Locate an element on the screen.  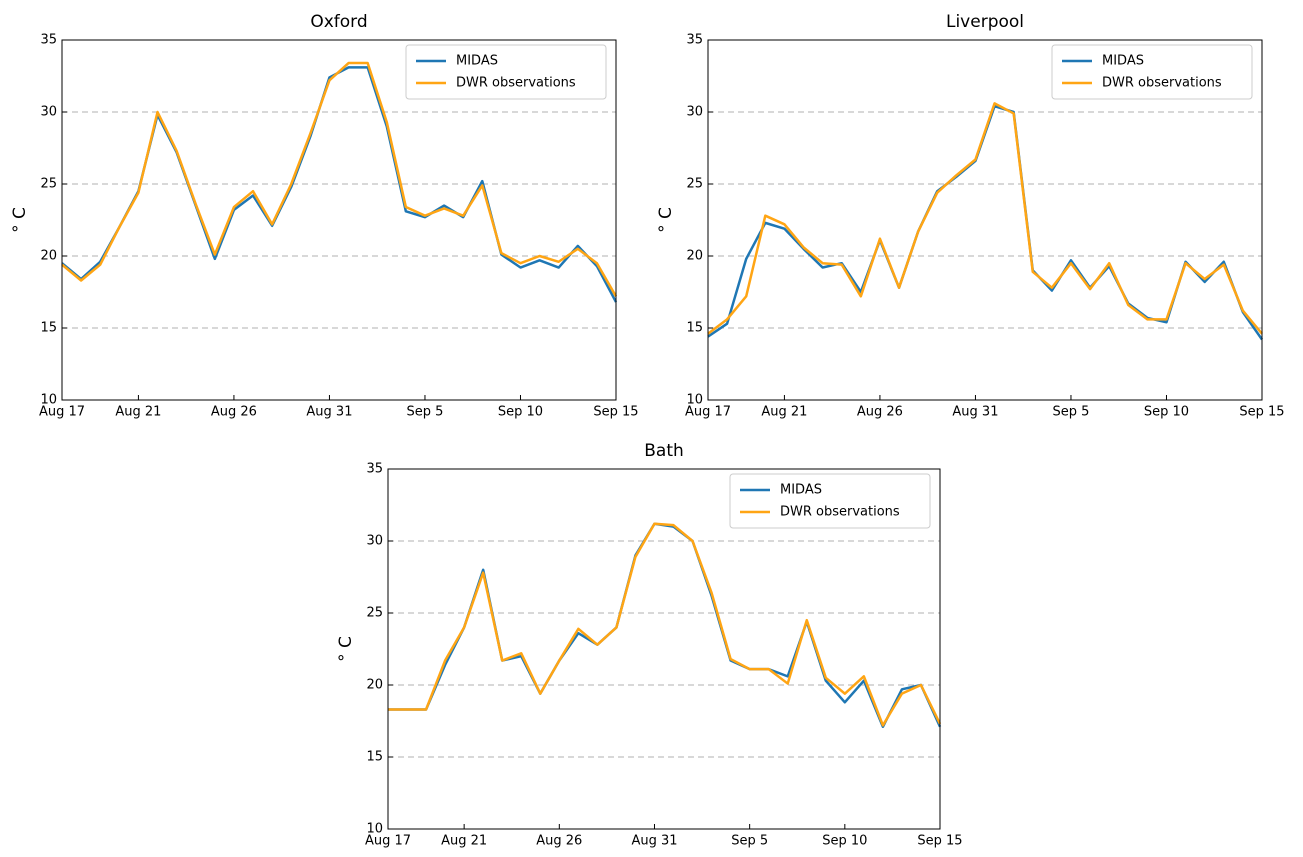
chart-title: Liverpool is located at coordinates (985, 22).